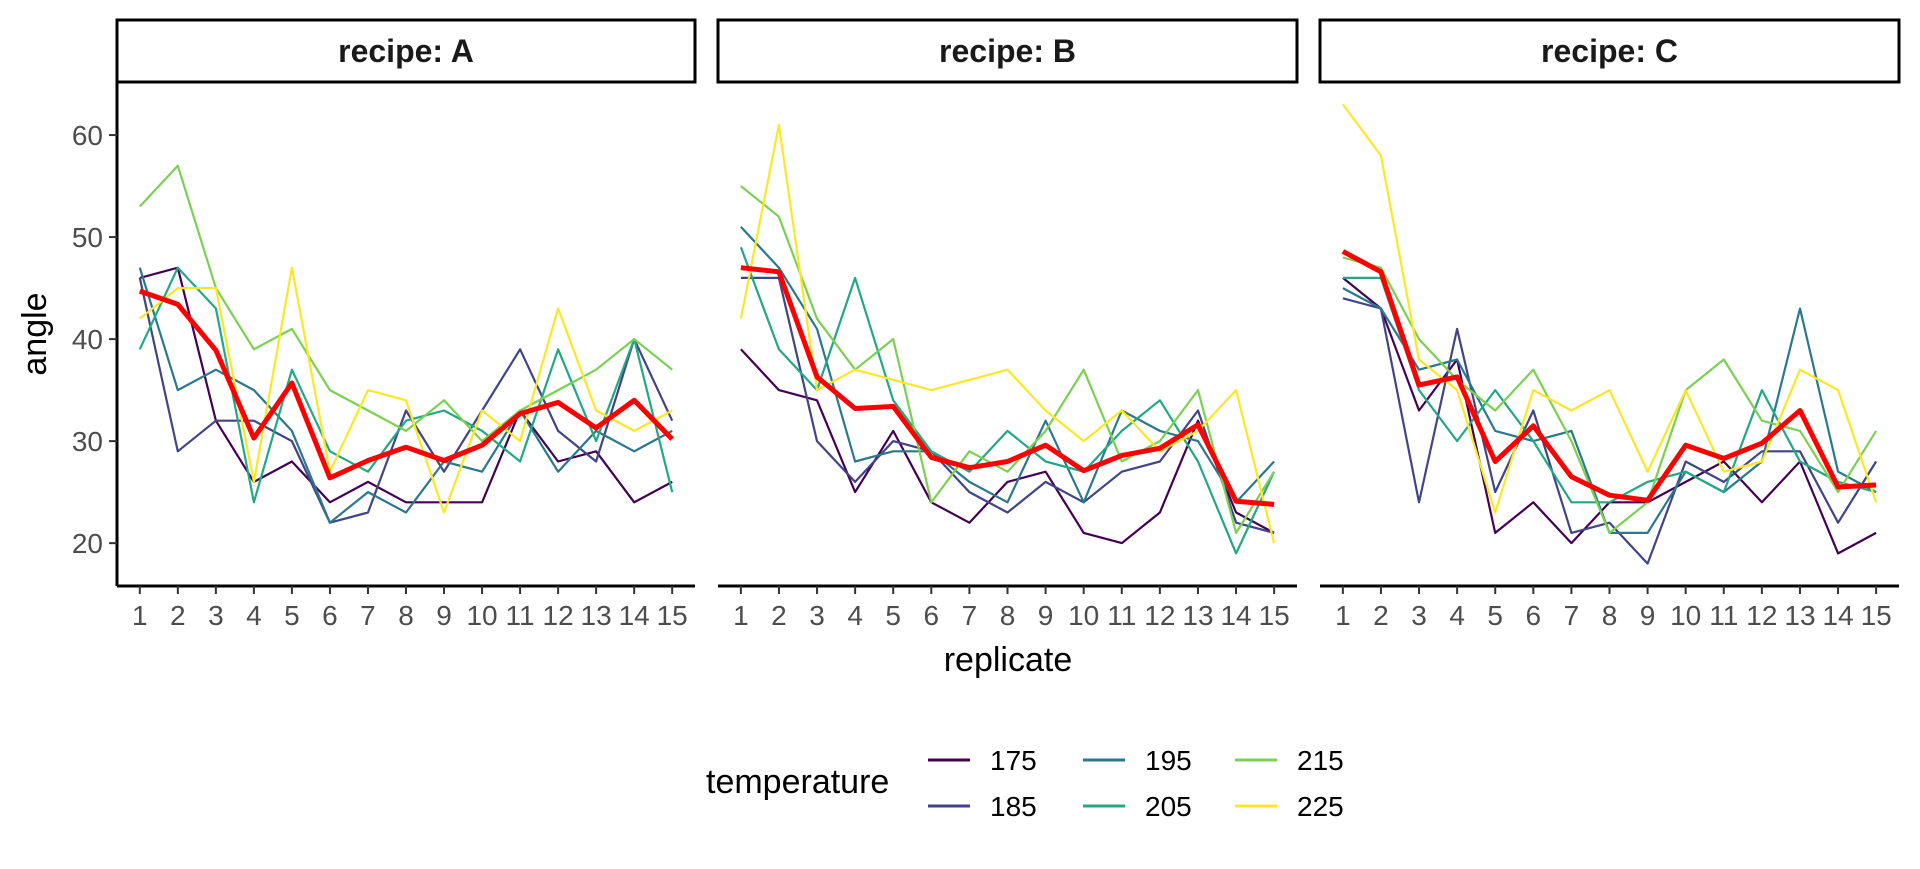 The image size is (1920, 869). What do you see at coordinates (1168, 806) in the screenshot?
I see `legend-label: 205` at bounding box center [1168, 806].